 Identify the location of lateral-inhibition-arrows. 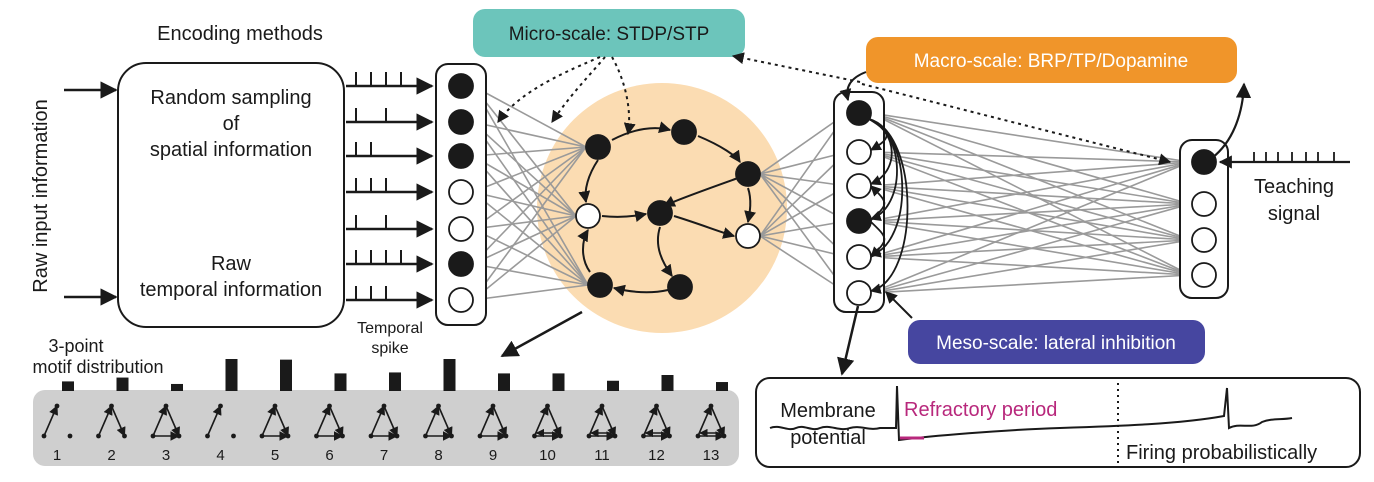
(888, 206).